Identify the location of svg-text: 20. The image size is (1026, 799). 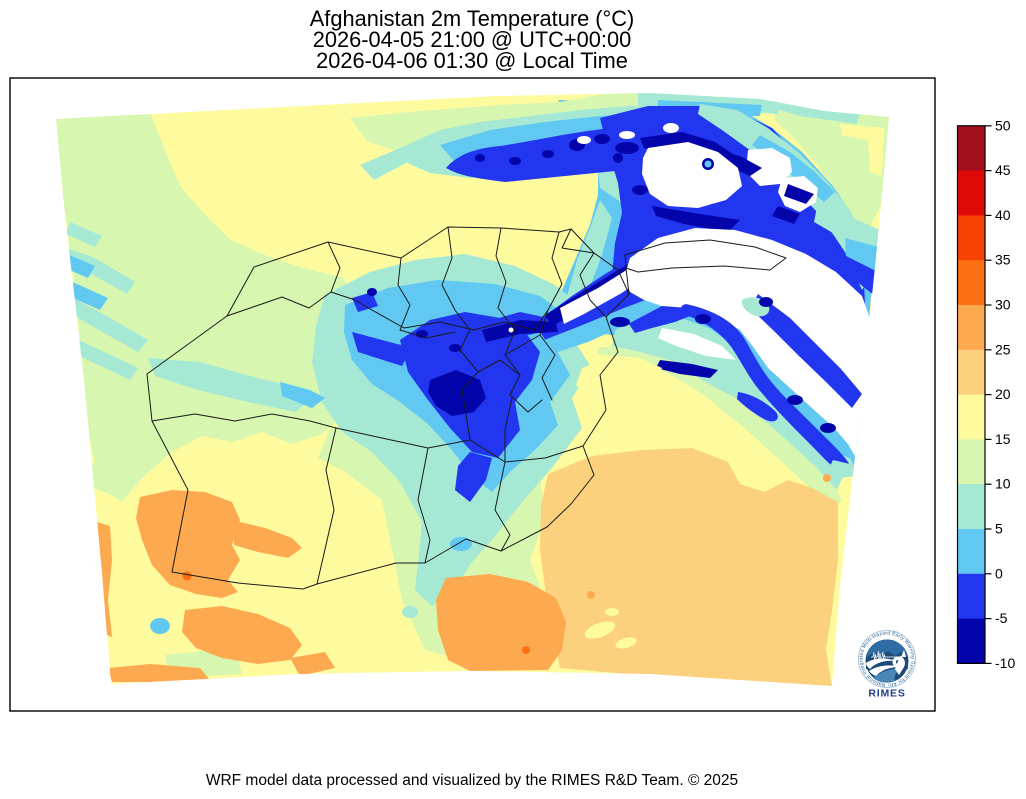
(1003, 394).